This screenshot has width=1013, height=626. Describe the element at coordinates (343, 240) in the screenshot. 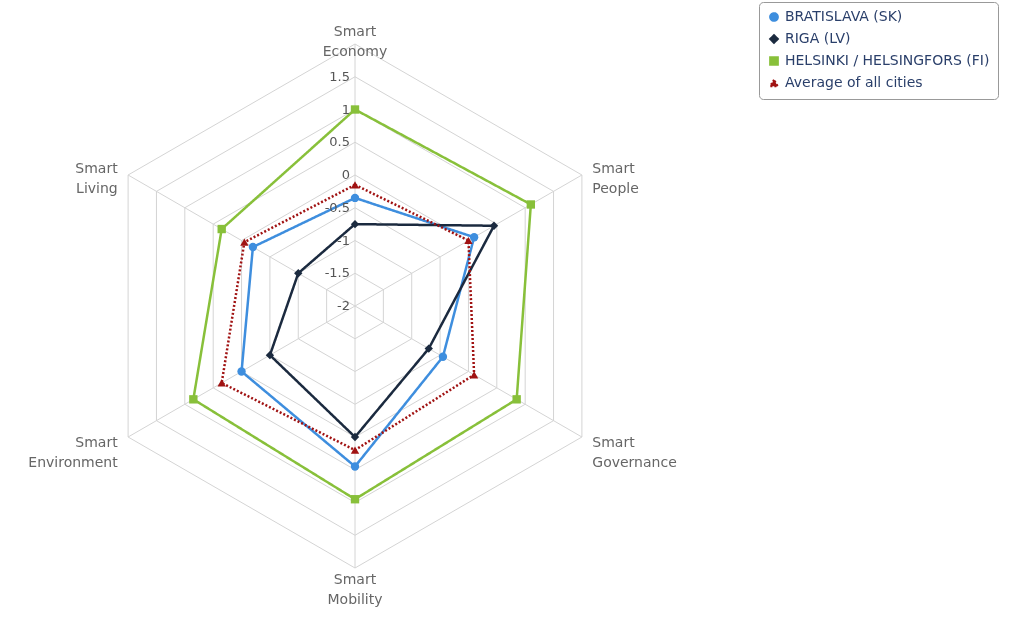

I see `y-tick-label: -1` at that location.